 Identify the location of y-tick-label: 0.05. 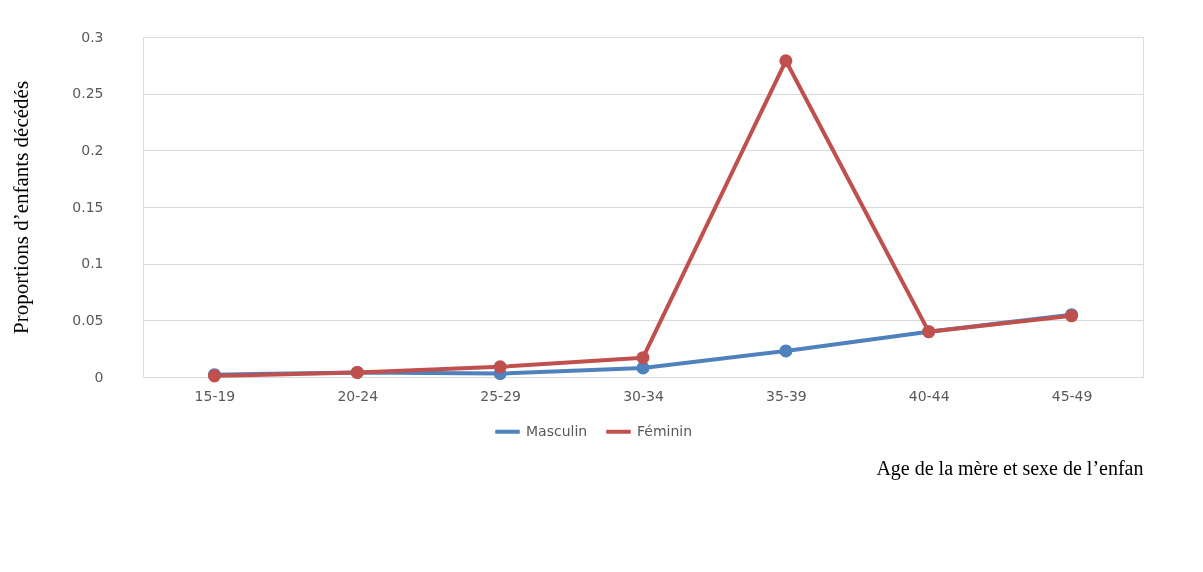
(88, 319).